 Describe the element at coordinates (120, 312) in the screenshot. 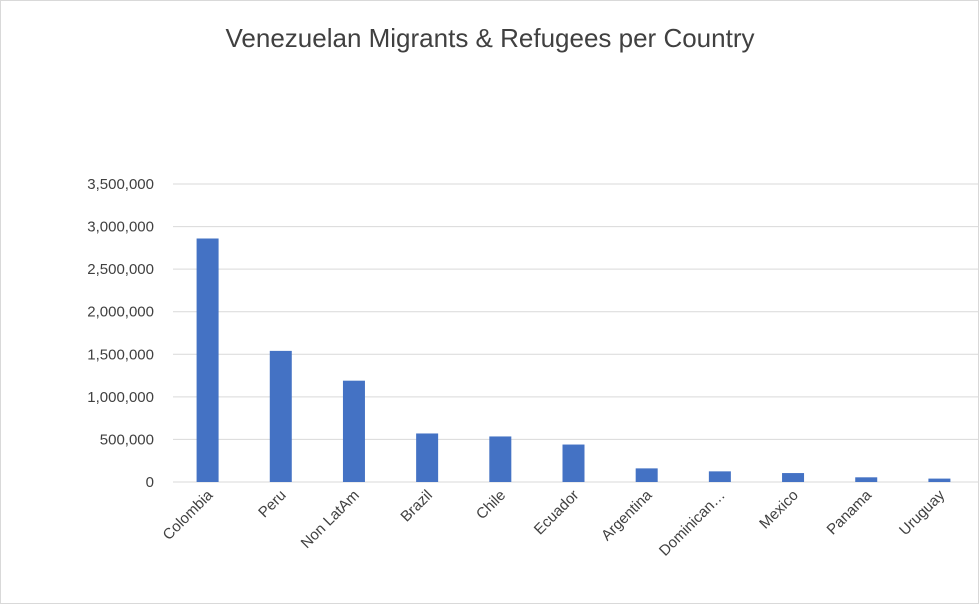

I see `y-tick-label: 2,000,000` at that location.